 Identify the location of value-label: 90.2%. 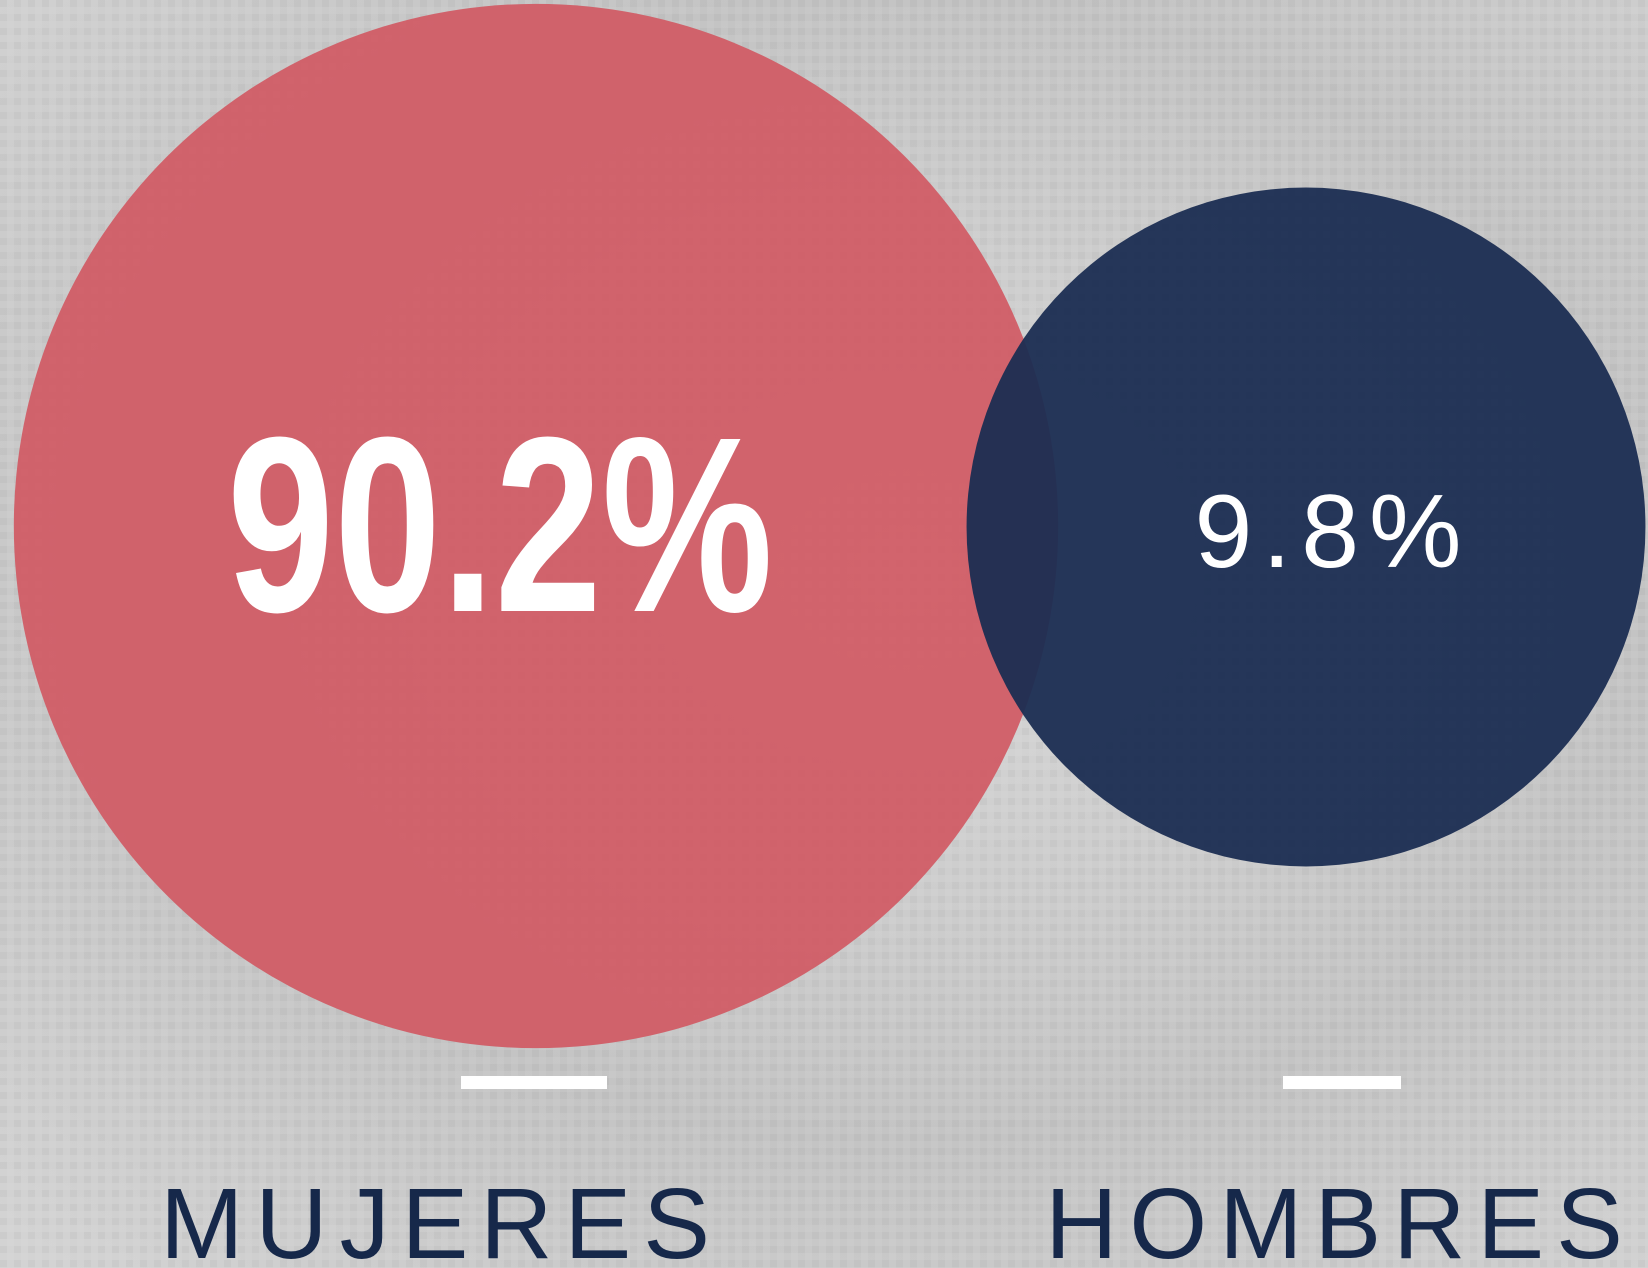
(500, 524).